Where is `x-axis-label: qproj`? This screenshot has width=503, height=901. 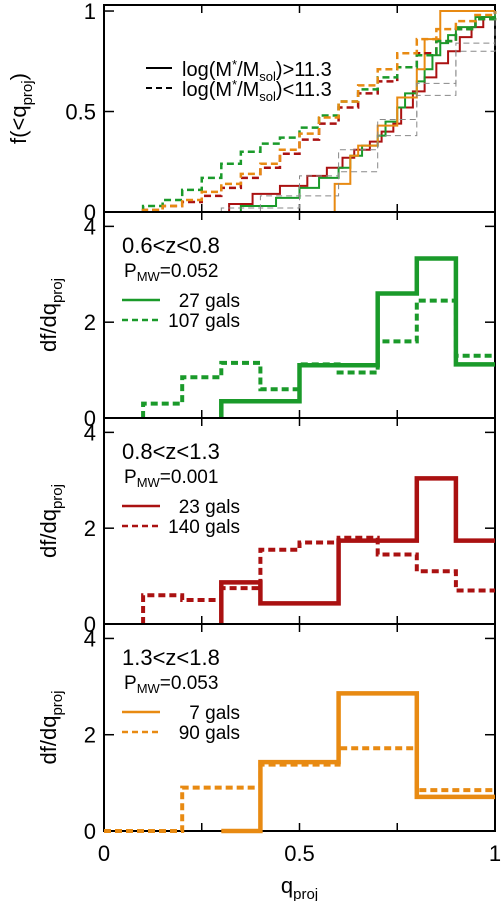
x-axis-label: qproj is located at coordinates (299, 887).